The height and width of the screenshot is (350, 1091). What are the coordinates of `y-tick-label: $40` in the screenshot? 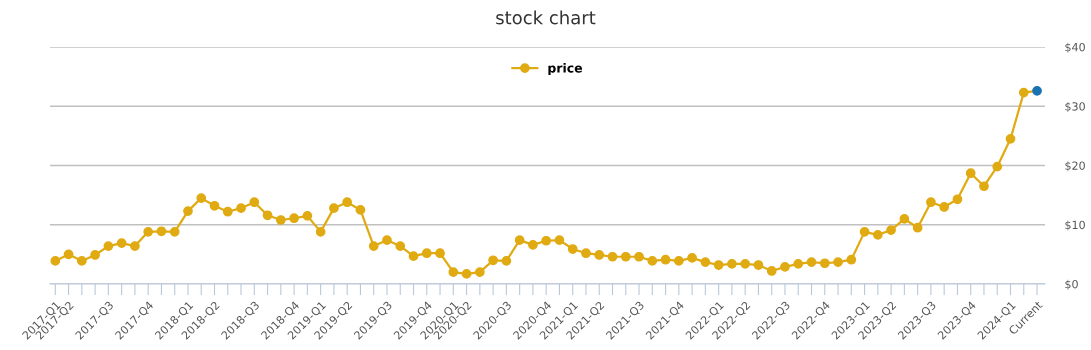 It's located at (1075, 47).